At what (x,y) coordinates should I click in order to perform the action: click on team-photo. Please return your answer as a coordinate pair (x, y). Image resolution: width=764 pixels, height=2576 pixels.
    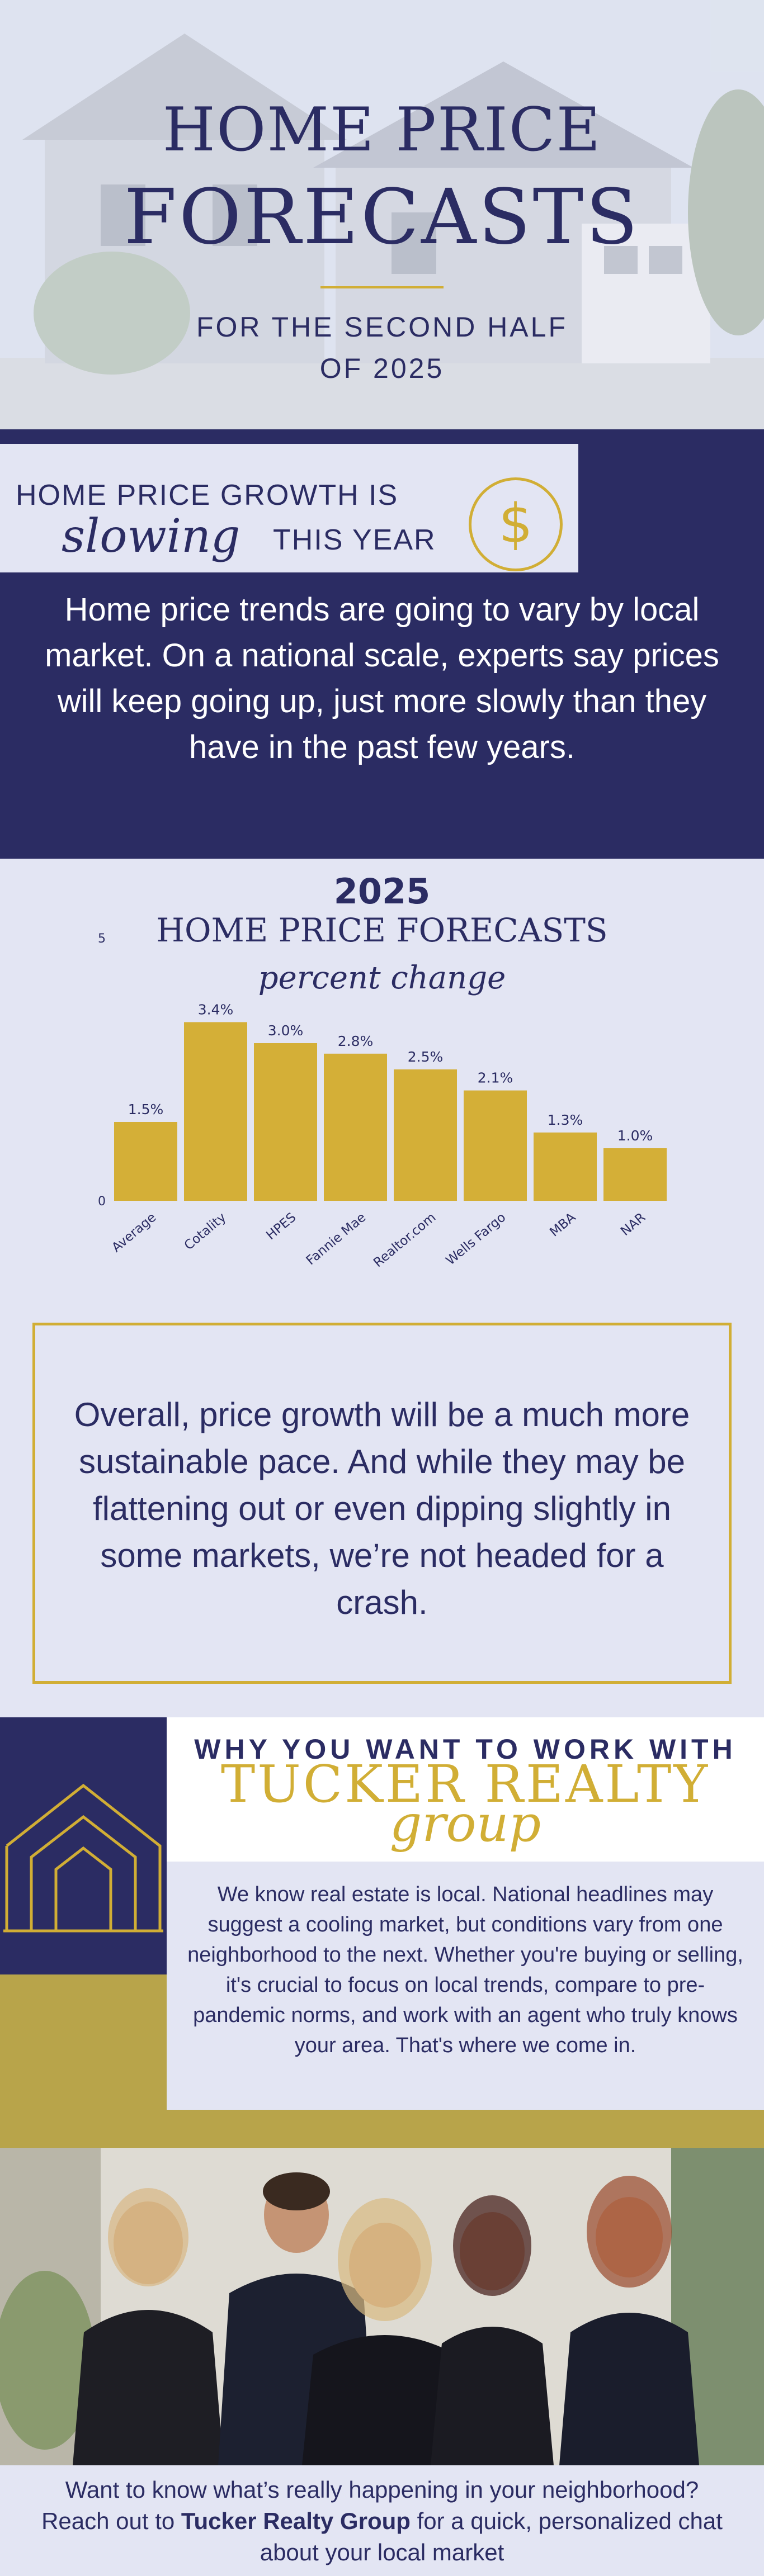
    Looking at the image, I should click on (382, 2306).